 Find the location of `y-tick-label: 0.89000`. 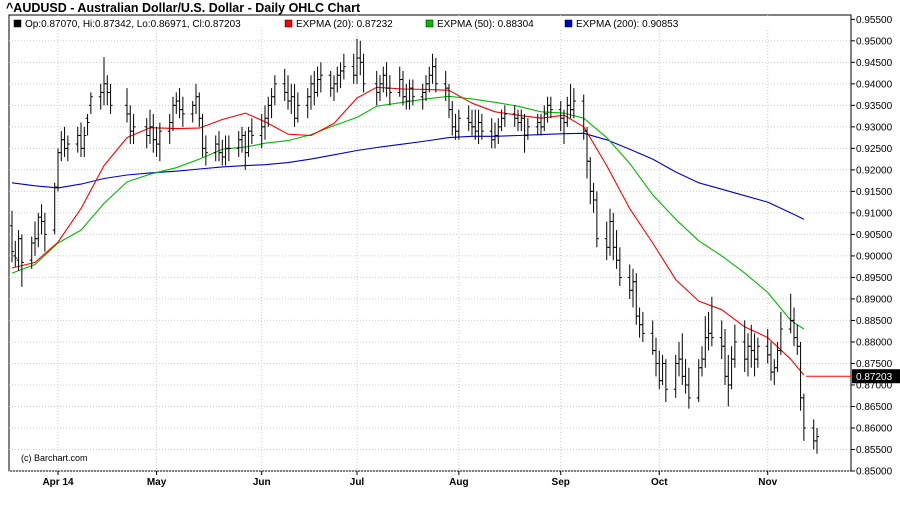

y-tick-label: 0.89000 is located at coordinates (874, 299).